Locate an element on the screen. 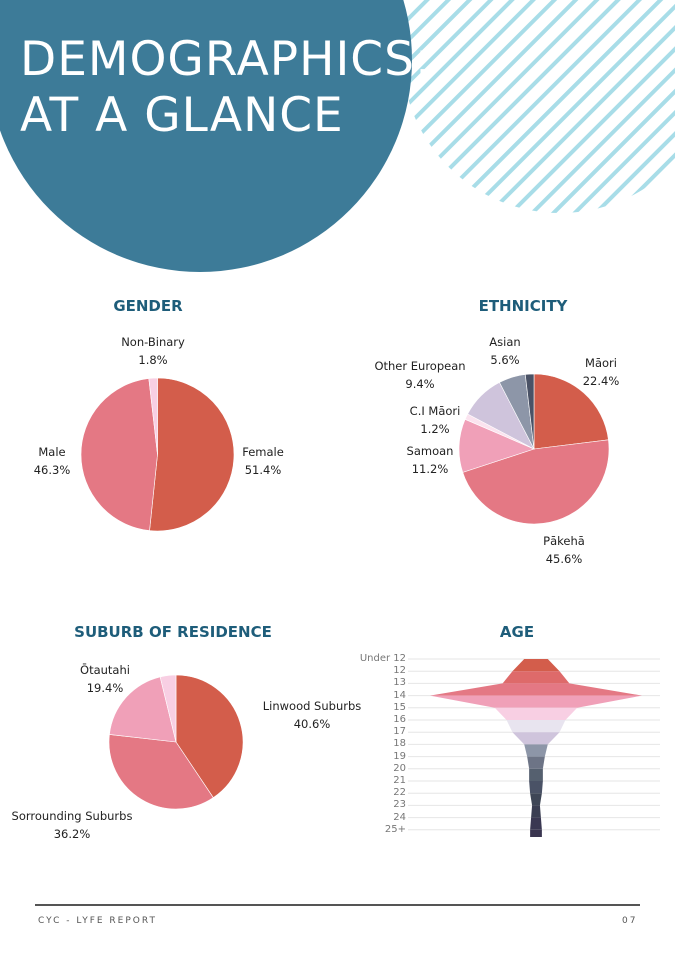 The width and height of the screenshot is (675, 954). label-name: C.I Māori is located at coordinates (435, 411).